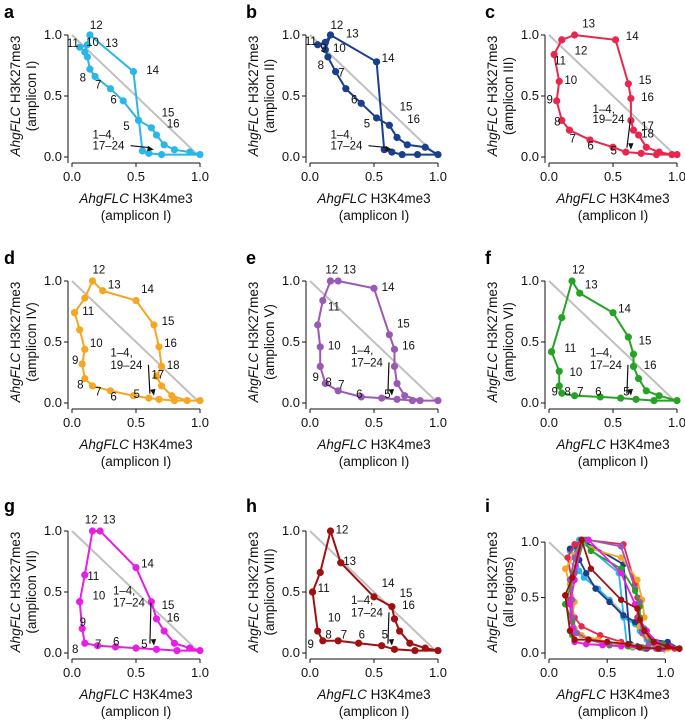 Image resolution: width=685 pixels, height=723 pixels. I want to click on series-line, so click(614, 340).